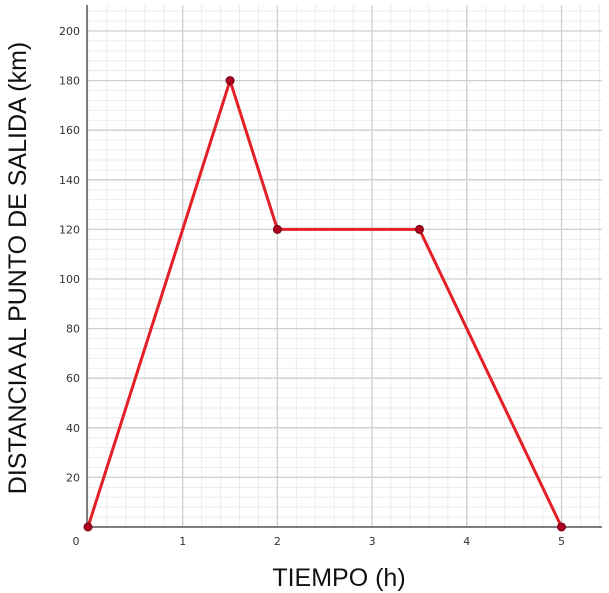 This screenshot has width=609, height=593. Describe the element at coordinates (277, 541) in the screenshot. I see `x-tick-label: 2` at that location.